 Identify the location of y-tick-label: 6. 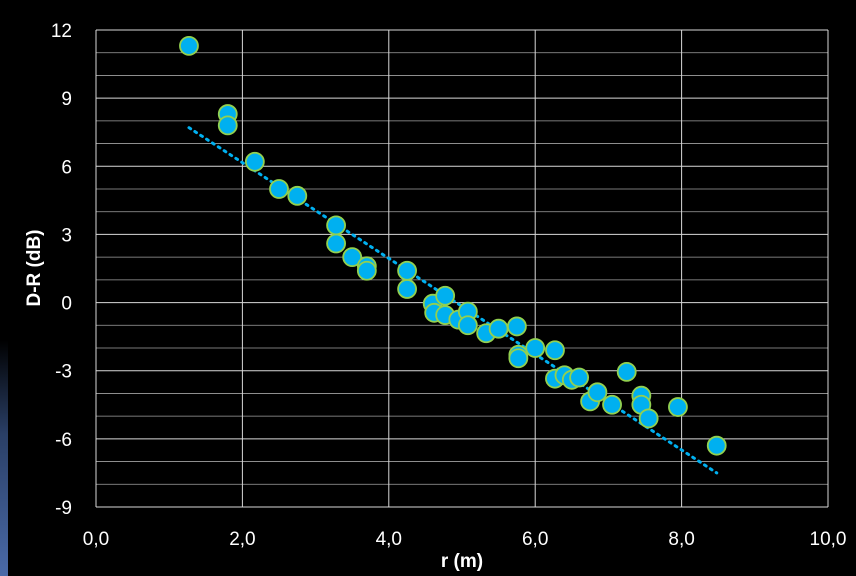
(66, 167).